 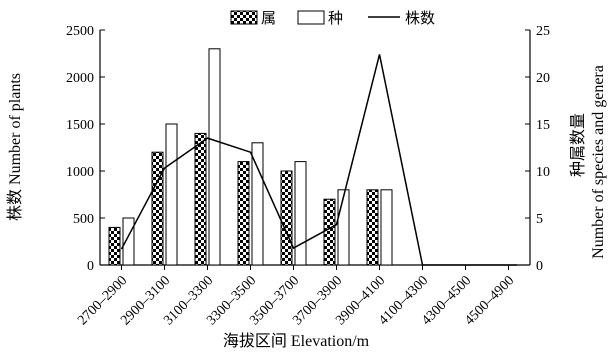 I want to click on x-axis-title: 海拔区间 Elevation/m, so click(x=296, y=341).